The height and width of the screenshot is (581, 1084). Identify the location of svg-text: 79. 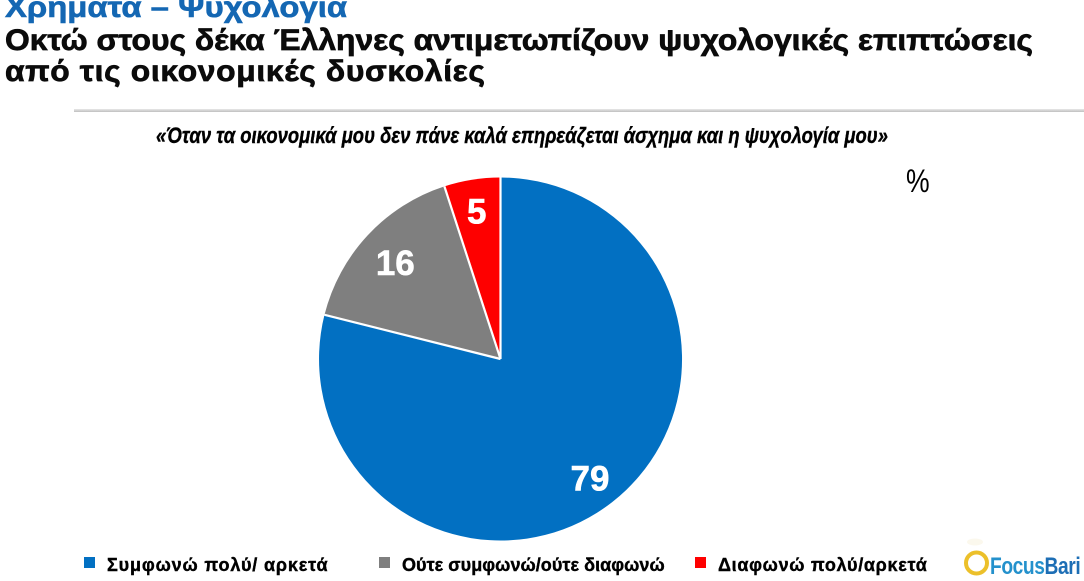
(590, 479).